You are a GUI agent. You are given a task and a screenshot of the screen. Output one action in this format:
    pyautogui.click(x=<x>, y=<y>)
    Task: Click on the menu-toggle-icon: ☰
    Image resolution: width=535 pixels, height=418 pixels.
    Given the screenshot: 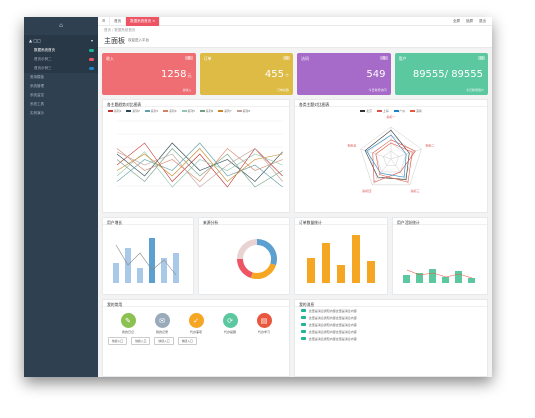 What is the action you would take?
    pyautogui.click(x=104, y=21)
    